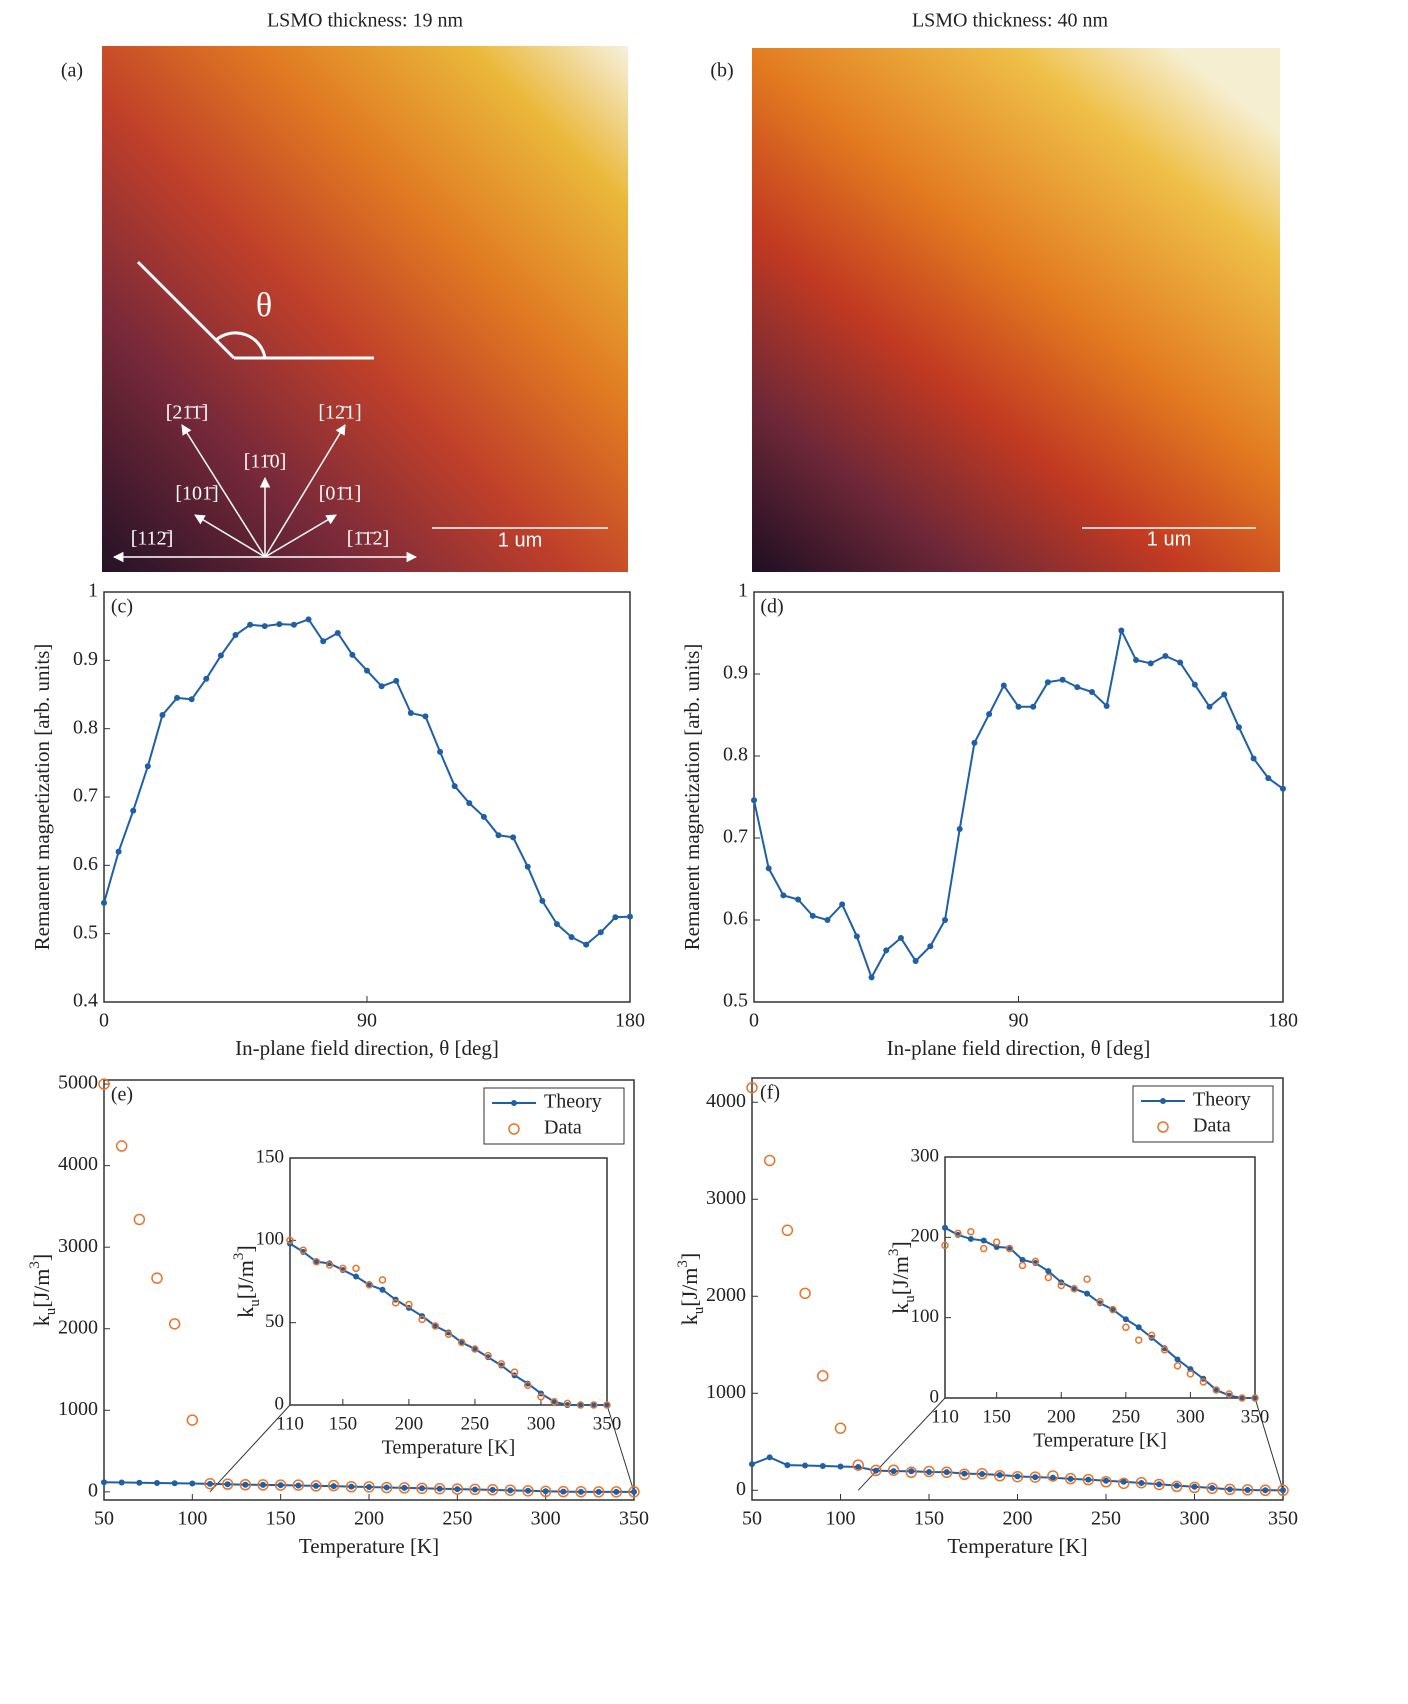 The image size is (1408, 1704). What do you see at coordinates (152, 539) in the screenshot?
I see `direction-label: [112̄]` at bounding box center [152, 539].